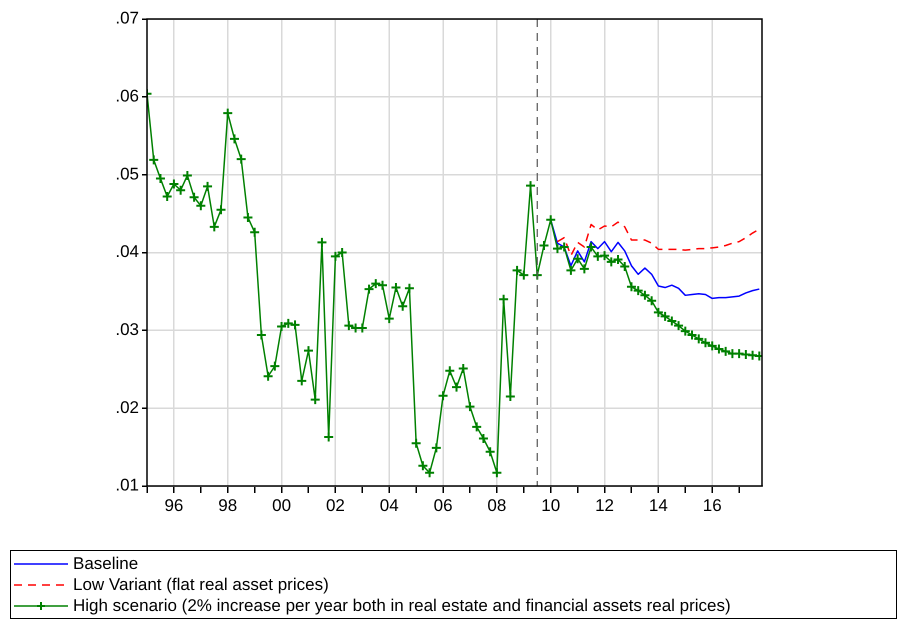 This screenshot has height=634, width=898. Describe the element at coordinates (712, 505) in the screenshot. I see `x-tick-label: 16` at that location.